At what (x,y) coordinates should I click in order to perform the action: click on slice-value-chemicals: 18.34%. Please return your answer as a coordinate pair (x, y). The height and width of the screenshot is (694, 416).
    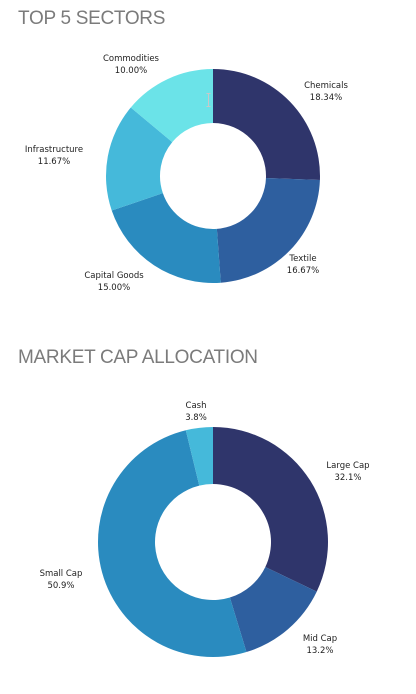
    Looking at the image, I should click on (326, 98).